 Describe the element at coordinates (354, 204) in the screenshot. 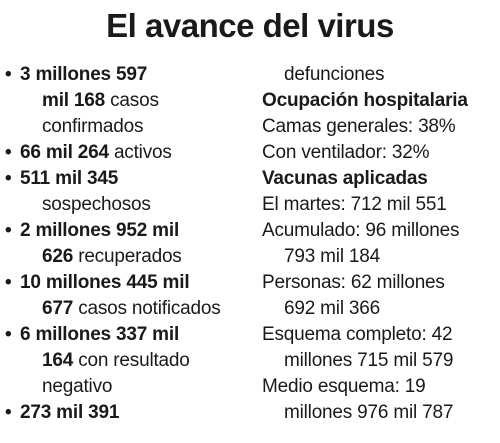

I see `vacunas-martes: El martes: 712 mil 551` at that location.